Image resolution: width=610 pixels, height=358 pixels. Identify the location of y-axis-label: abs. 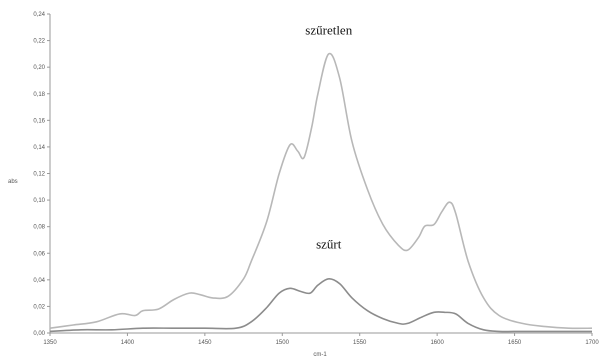
(13, 182).